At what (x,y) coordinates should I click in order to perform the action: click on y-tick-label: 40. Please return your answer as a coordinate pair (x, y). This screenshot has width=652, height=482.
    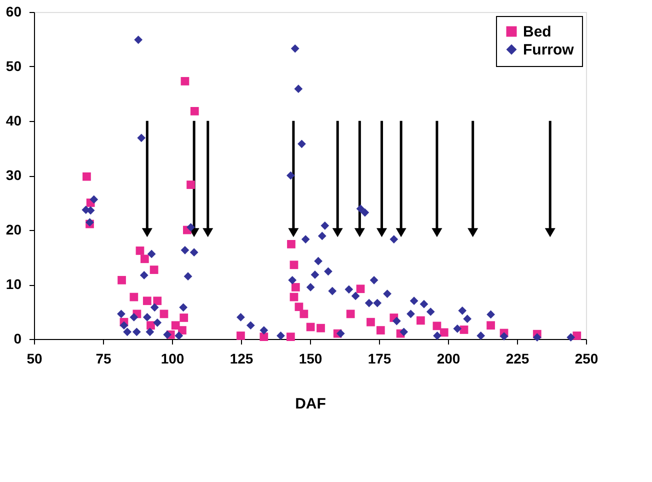
    Looking at the image, I should click on (14, 120).